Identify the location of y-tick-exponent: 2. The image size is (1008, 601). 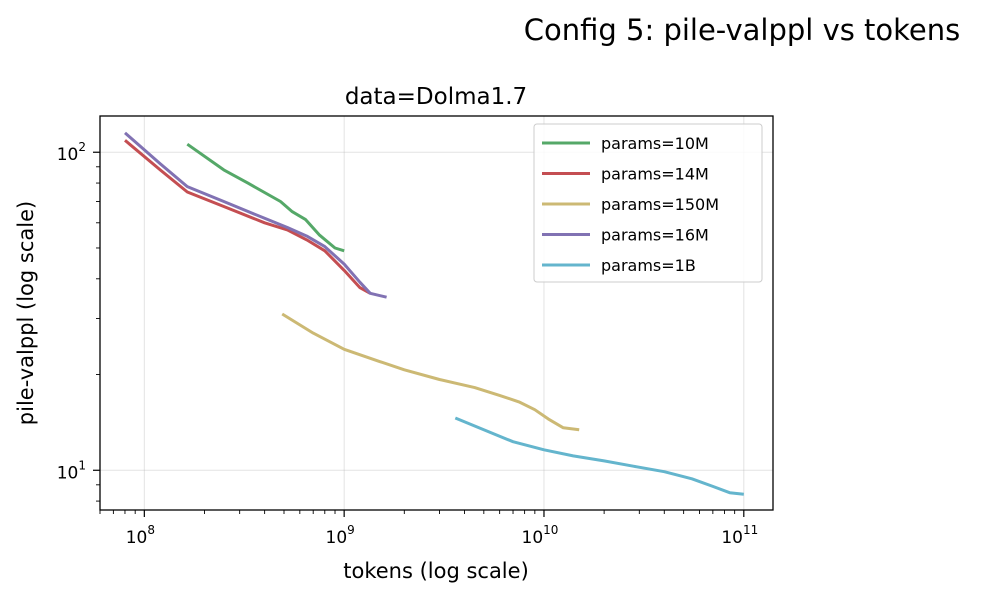
(82, 147).